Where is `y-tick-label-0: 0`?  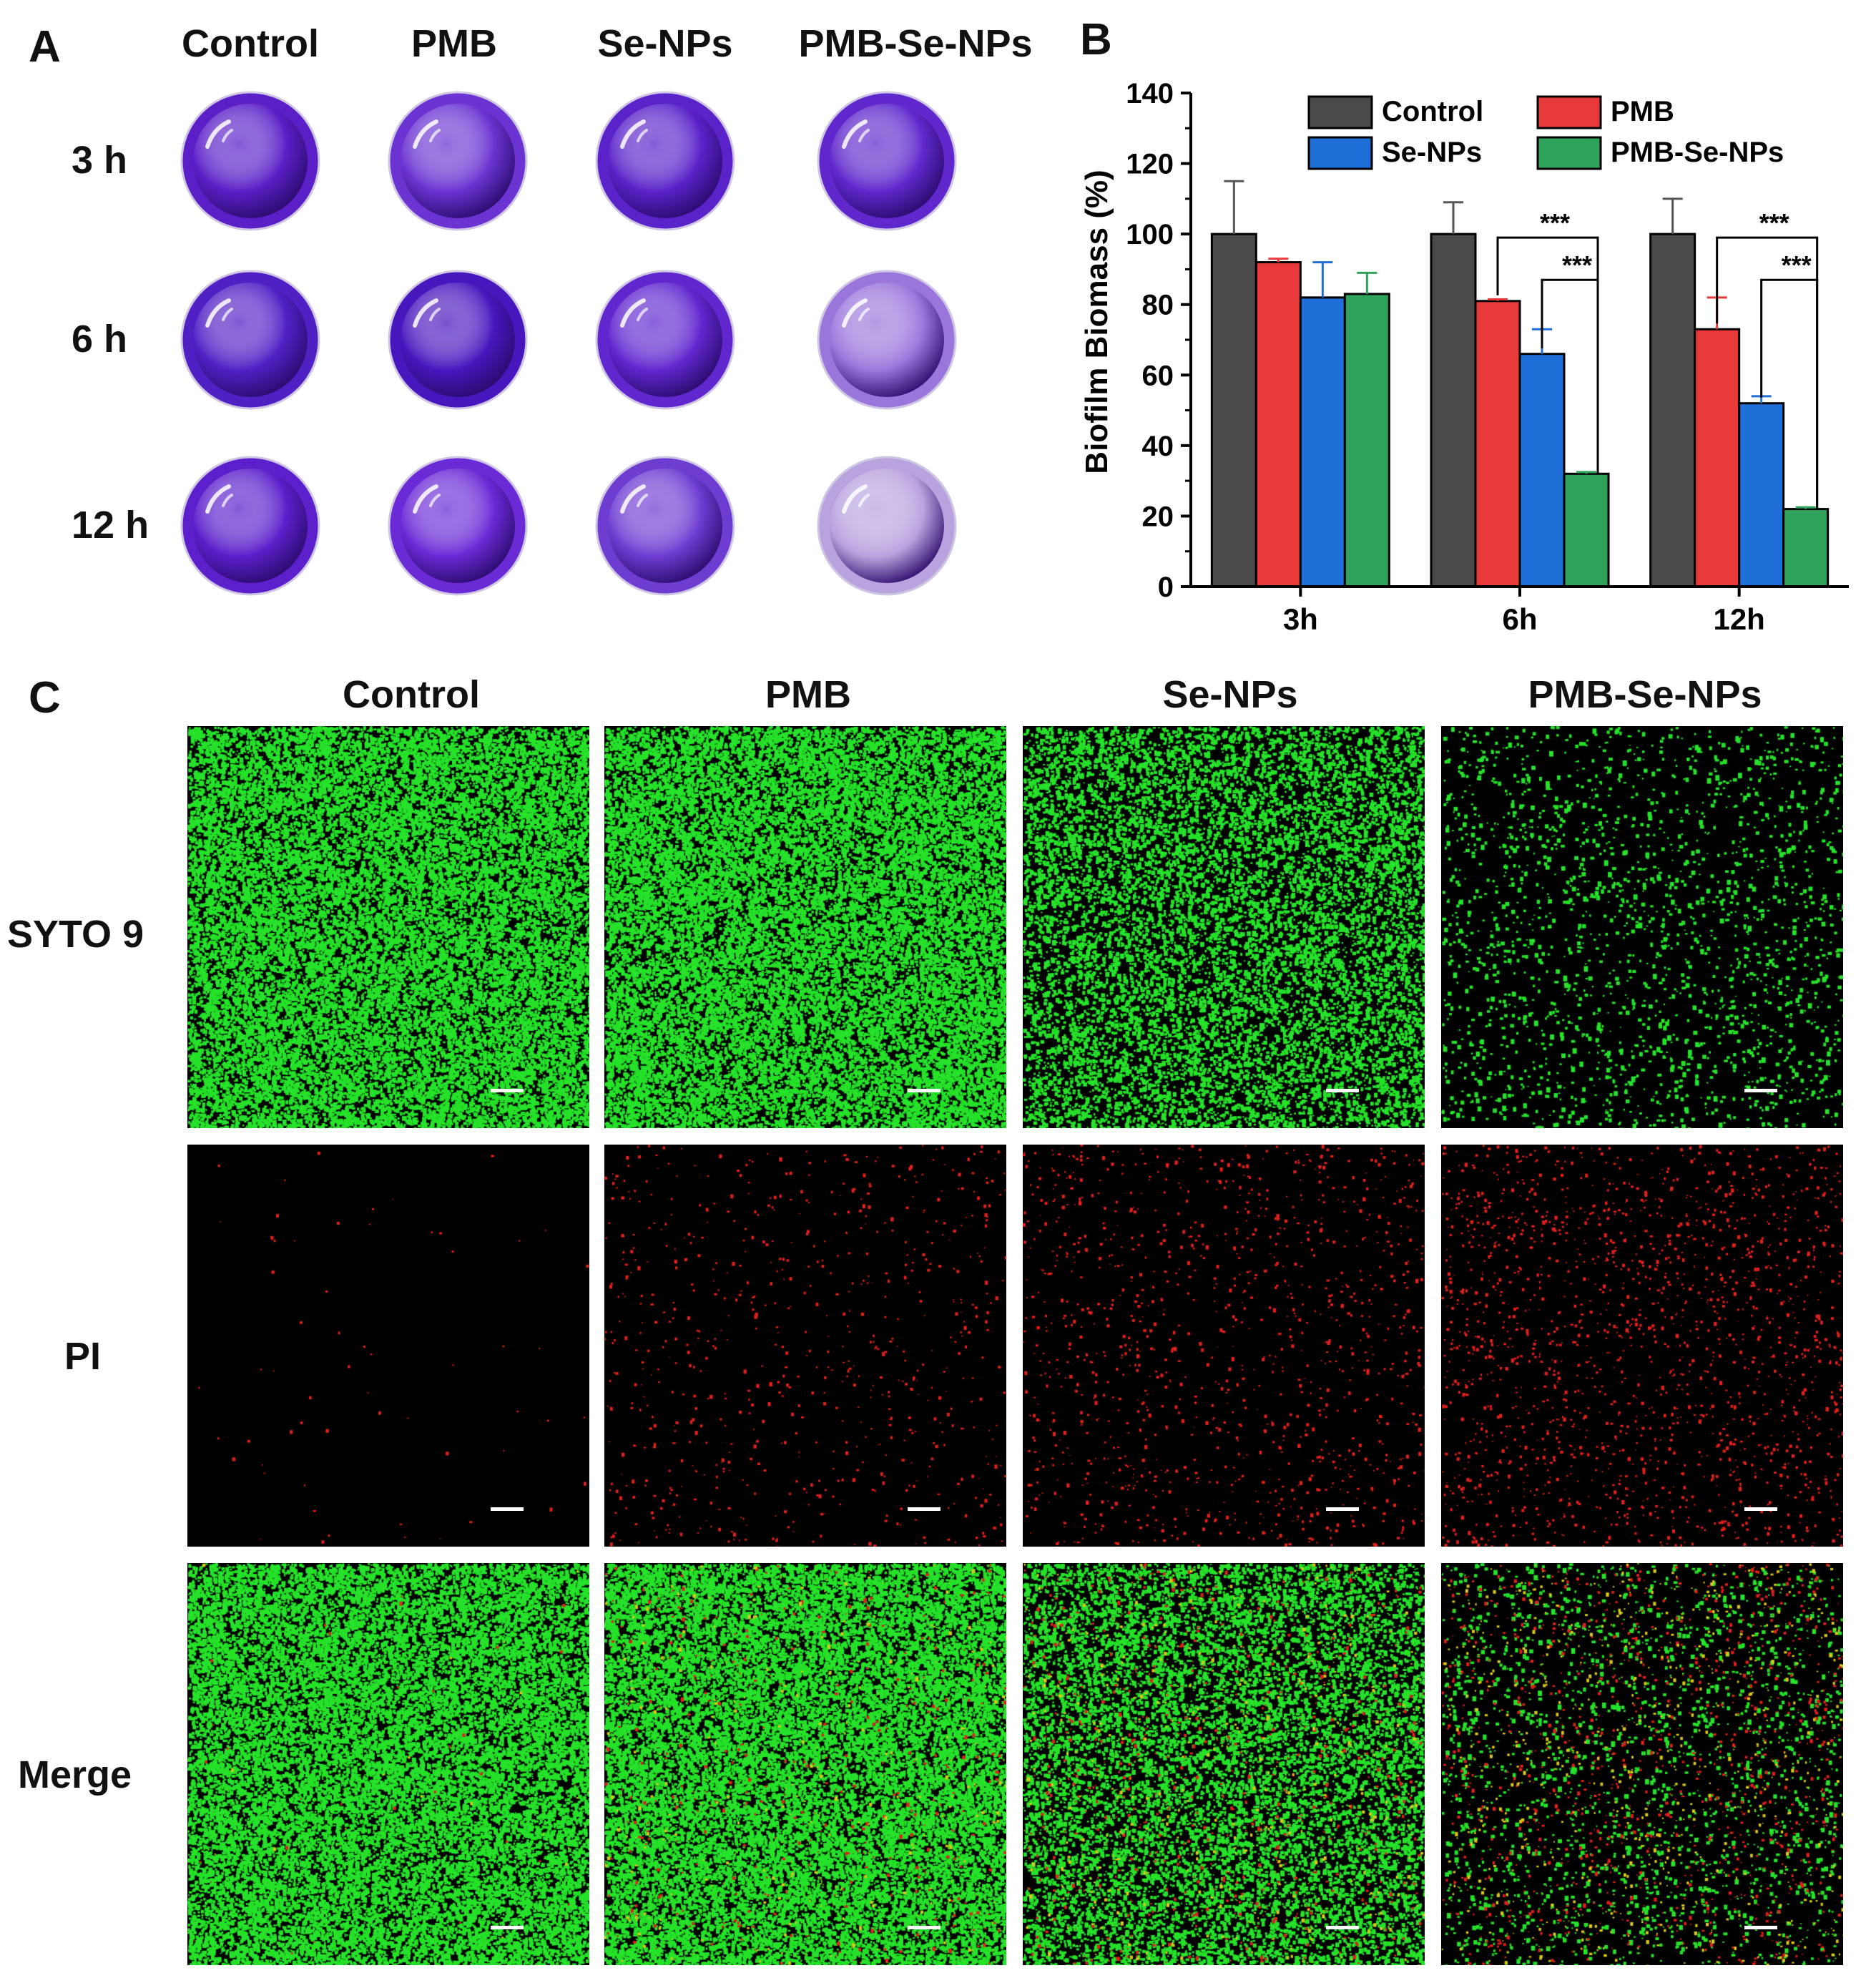
y-tick-label-0: 0 is located at coordinates (1166, 587).